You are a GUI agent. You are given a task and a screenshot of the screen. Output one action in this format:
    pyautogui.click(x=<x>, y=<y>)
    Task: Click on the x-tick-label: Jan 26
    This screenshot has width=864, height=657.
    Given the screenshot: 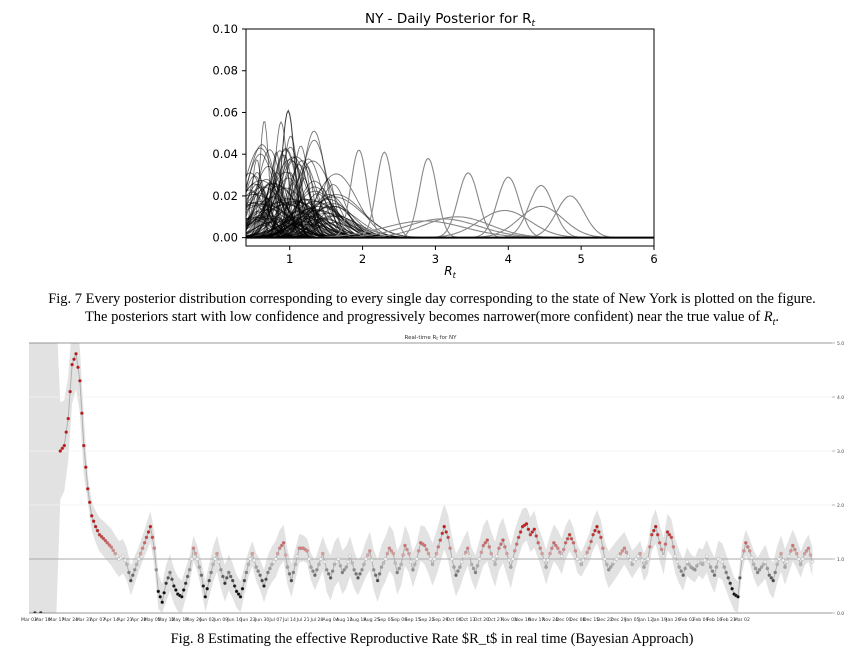 What is the action you would take?
    pyautogui.click(x=672, y=620)
    